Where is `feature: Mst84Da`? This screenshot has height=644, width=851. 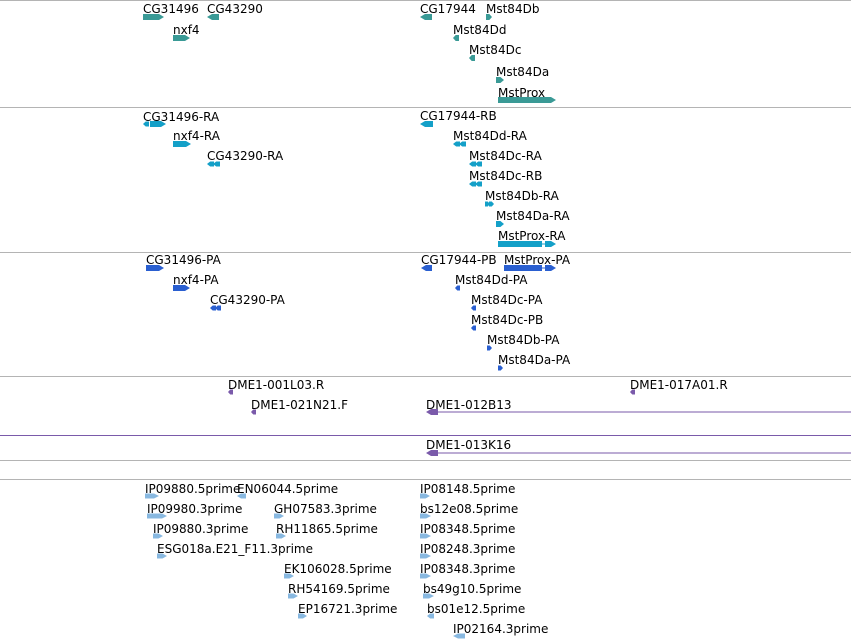 feature: Mst84Da is located at coordinates (522, 74).